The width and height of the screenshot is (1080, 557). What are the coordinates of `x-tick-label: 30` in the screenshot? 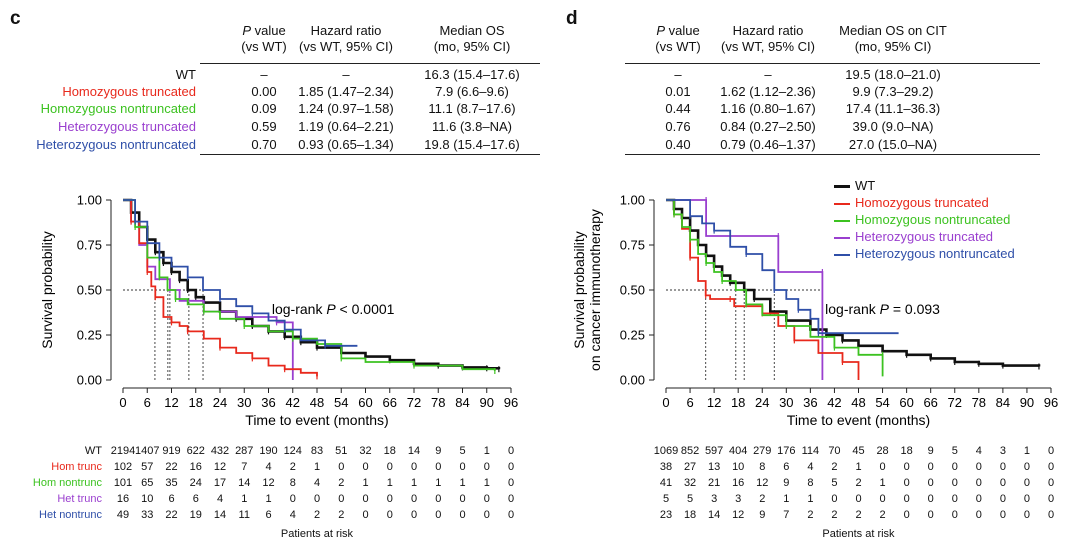 It's located at (786, 402).